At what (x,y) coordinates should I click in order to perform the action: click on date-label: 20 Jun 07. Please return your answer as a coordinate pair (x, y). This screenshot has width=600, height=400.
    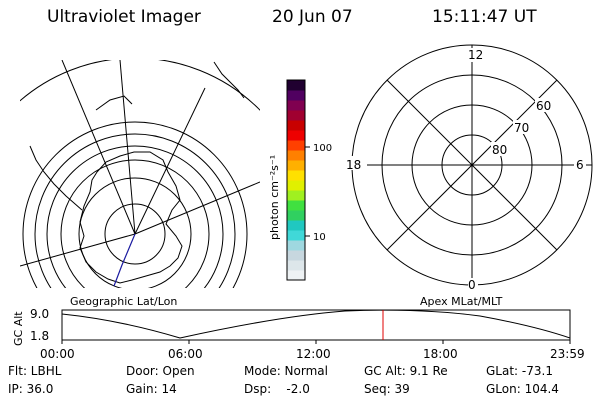
    Looking at the image, I should click on (312, 17).